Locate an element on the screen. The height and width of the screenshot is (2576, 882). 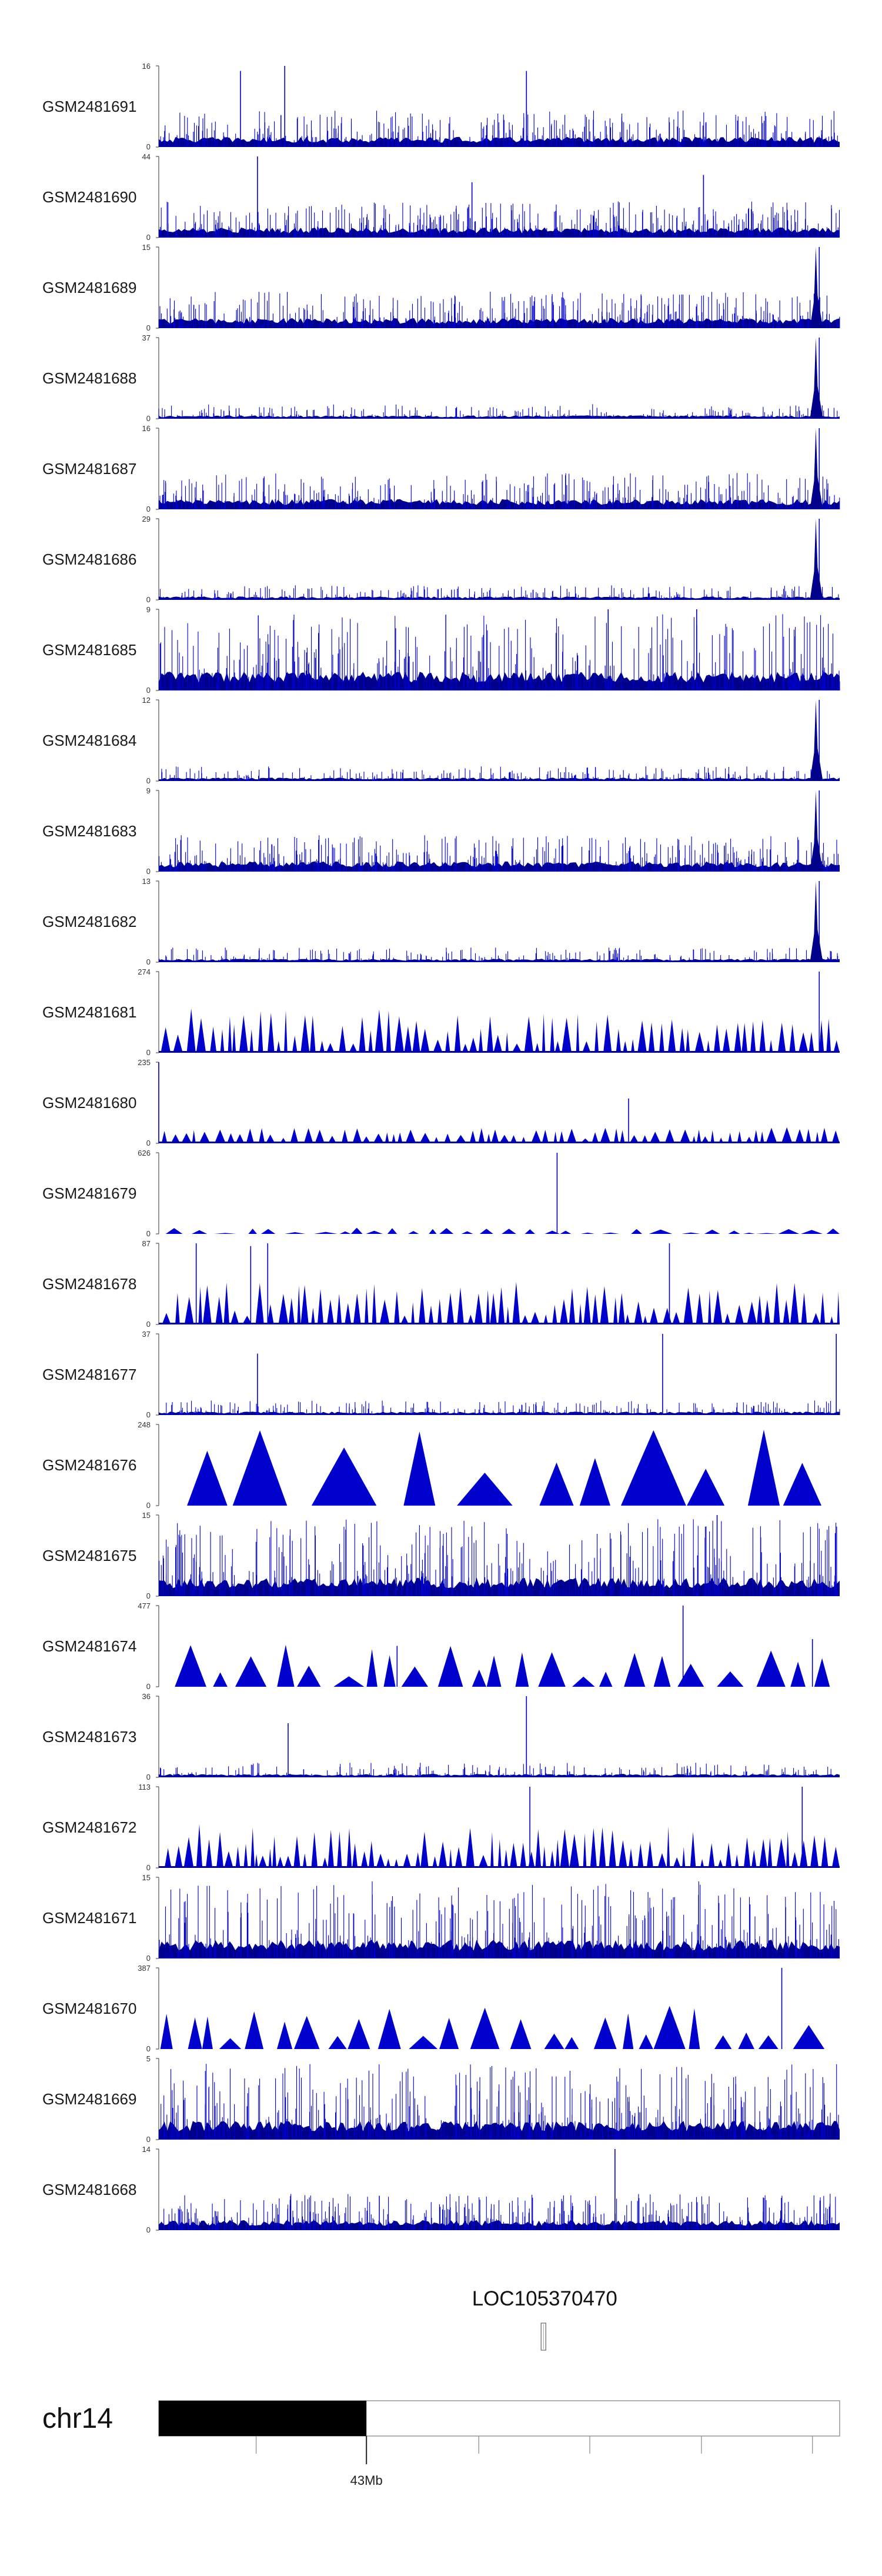
track-gsm2481678: GSM2481678 87 0 is located at coordinates (441, 1284).